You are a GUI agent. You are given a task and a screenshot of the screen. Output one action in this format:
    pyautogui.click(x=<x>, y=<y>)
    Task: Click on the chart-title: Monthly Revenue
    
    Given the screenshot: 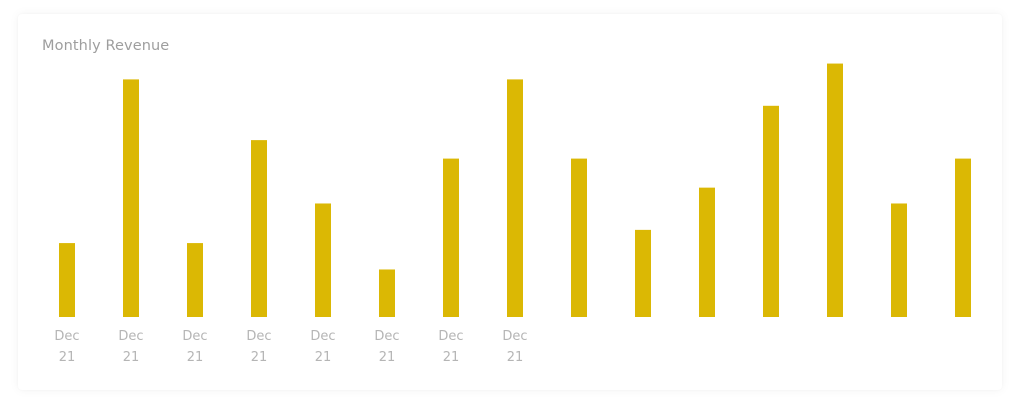 What is the action you would take?
    pyautogui.click(x=106, y=46)
    